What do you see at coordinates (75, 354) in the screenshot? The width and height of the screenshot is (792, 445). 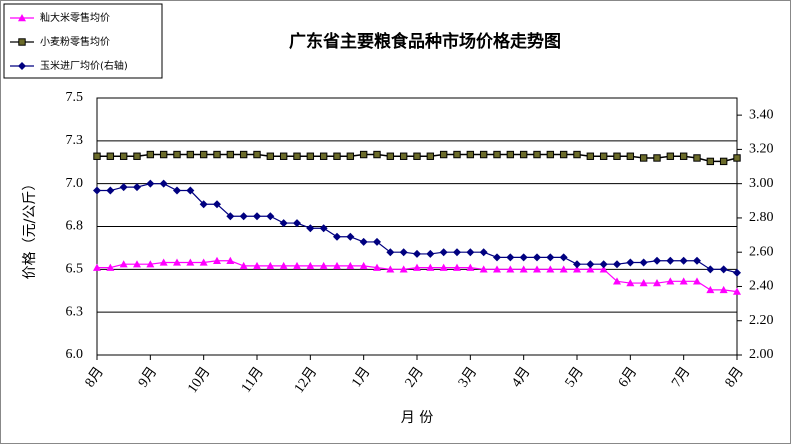 I see `y-tick-label: 6.0` at bounding box center [75, 354].